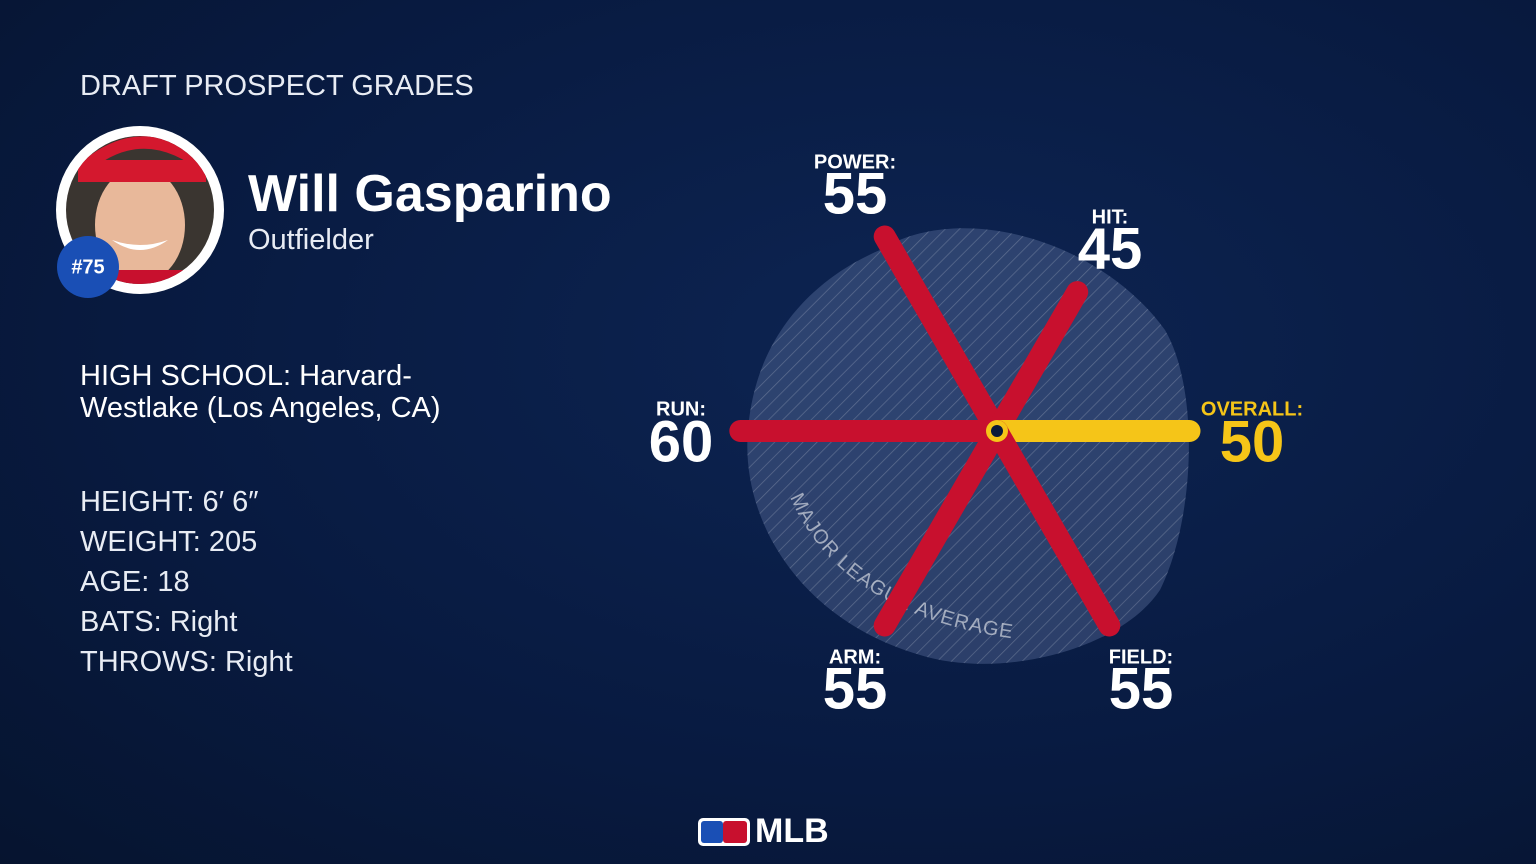 The image size is (1536, 864). I want to click on player-number: #75, so click(87, 267).